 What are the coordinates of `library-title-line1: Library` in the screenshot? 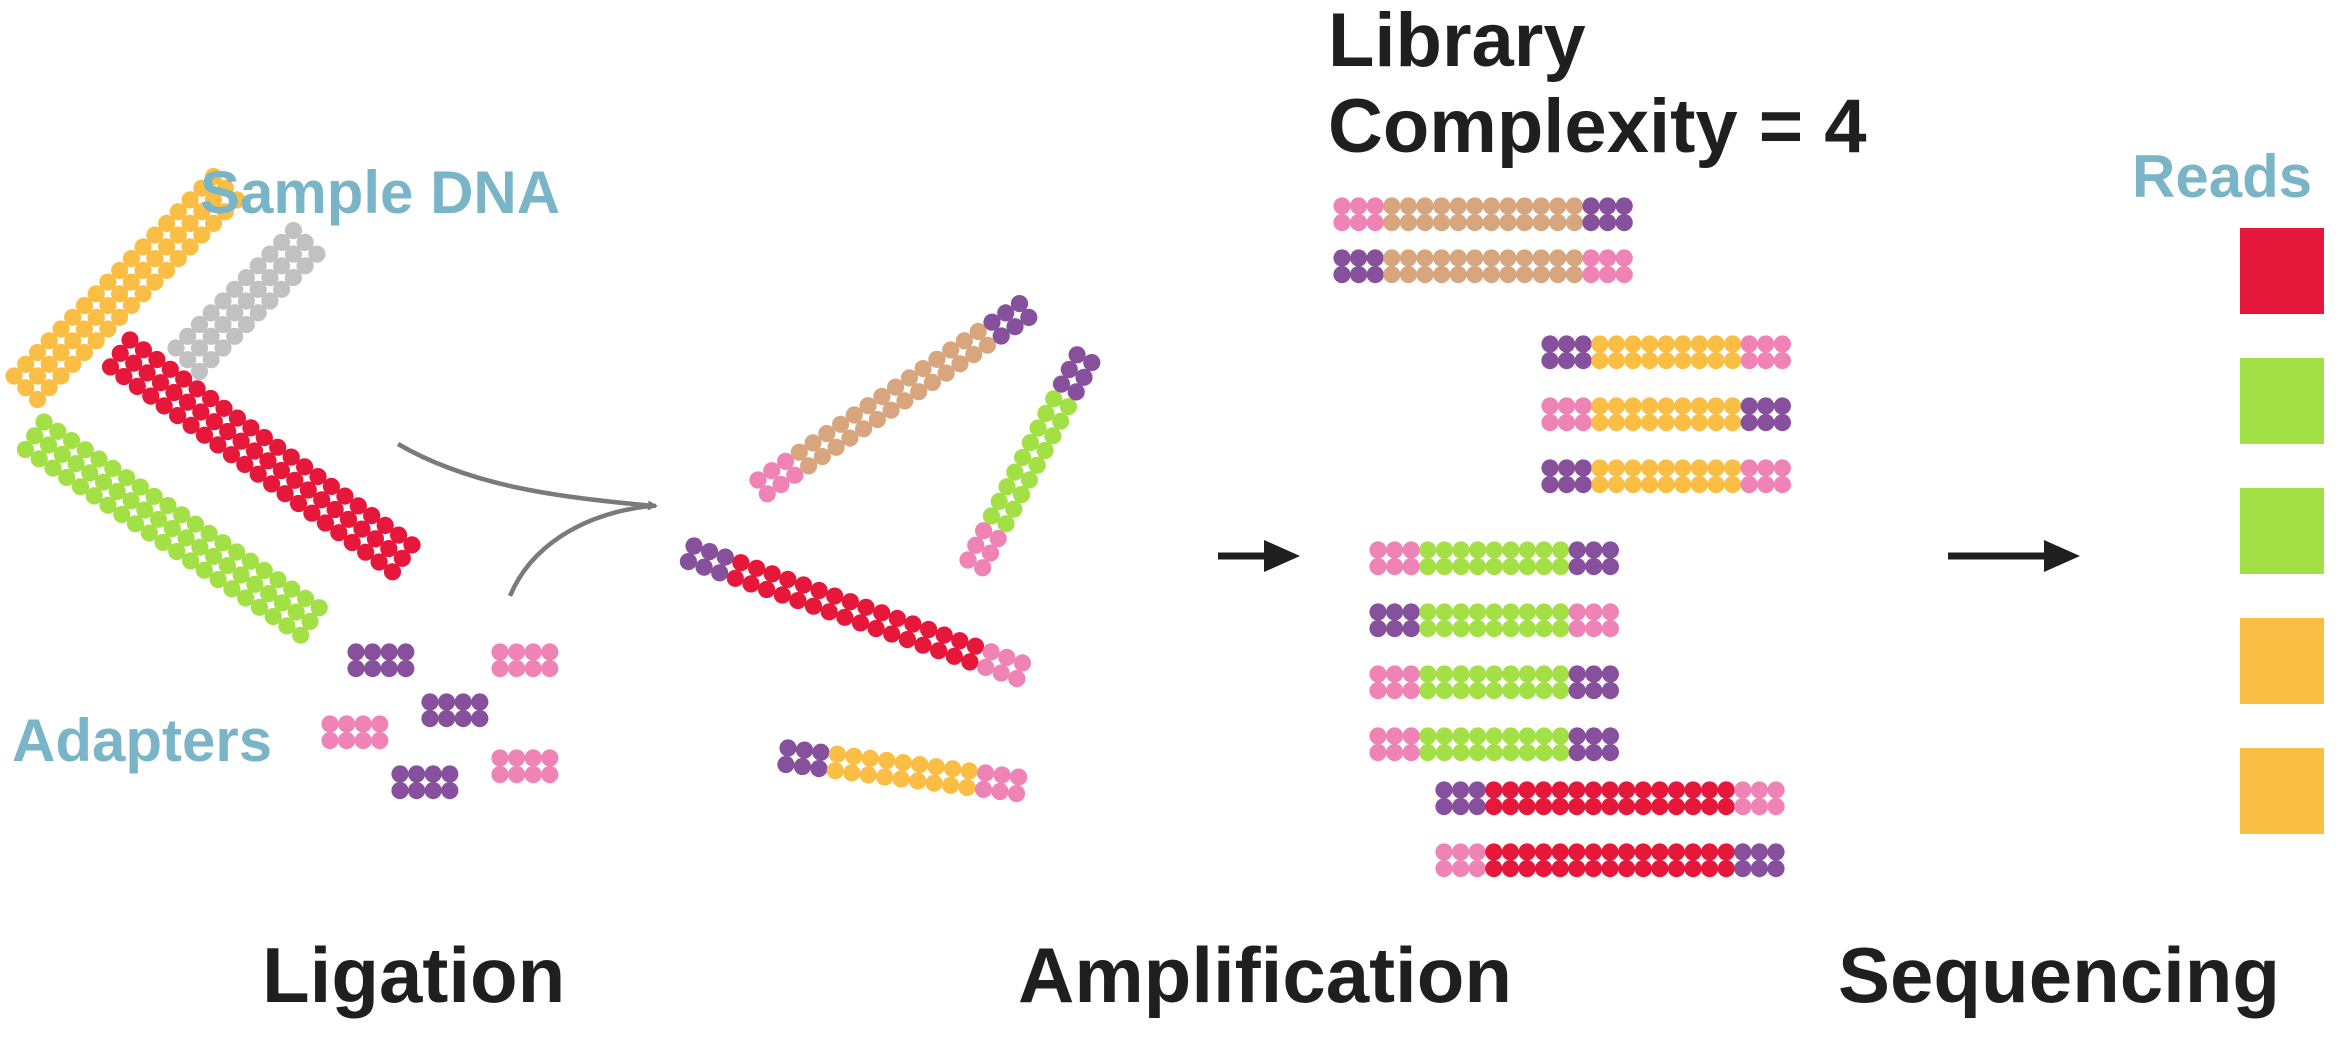 It's located at (1457, 41).